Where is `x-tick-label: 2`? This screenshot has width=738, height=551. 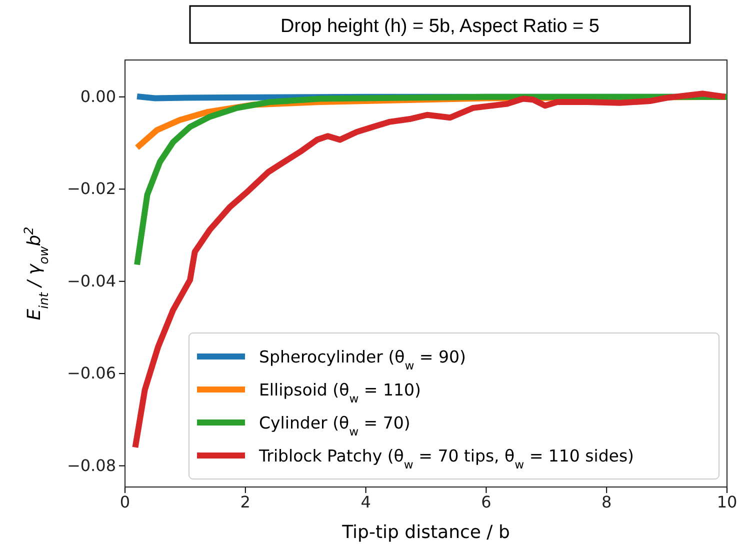
x-tick-label: 2 is located at coordinates (245, 502).